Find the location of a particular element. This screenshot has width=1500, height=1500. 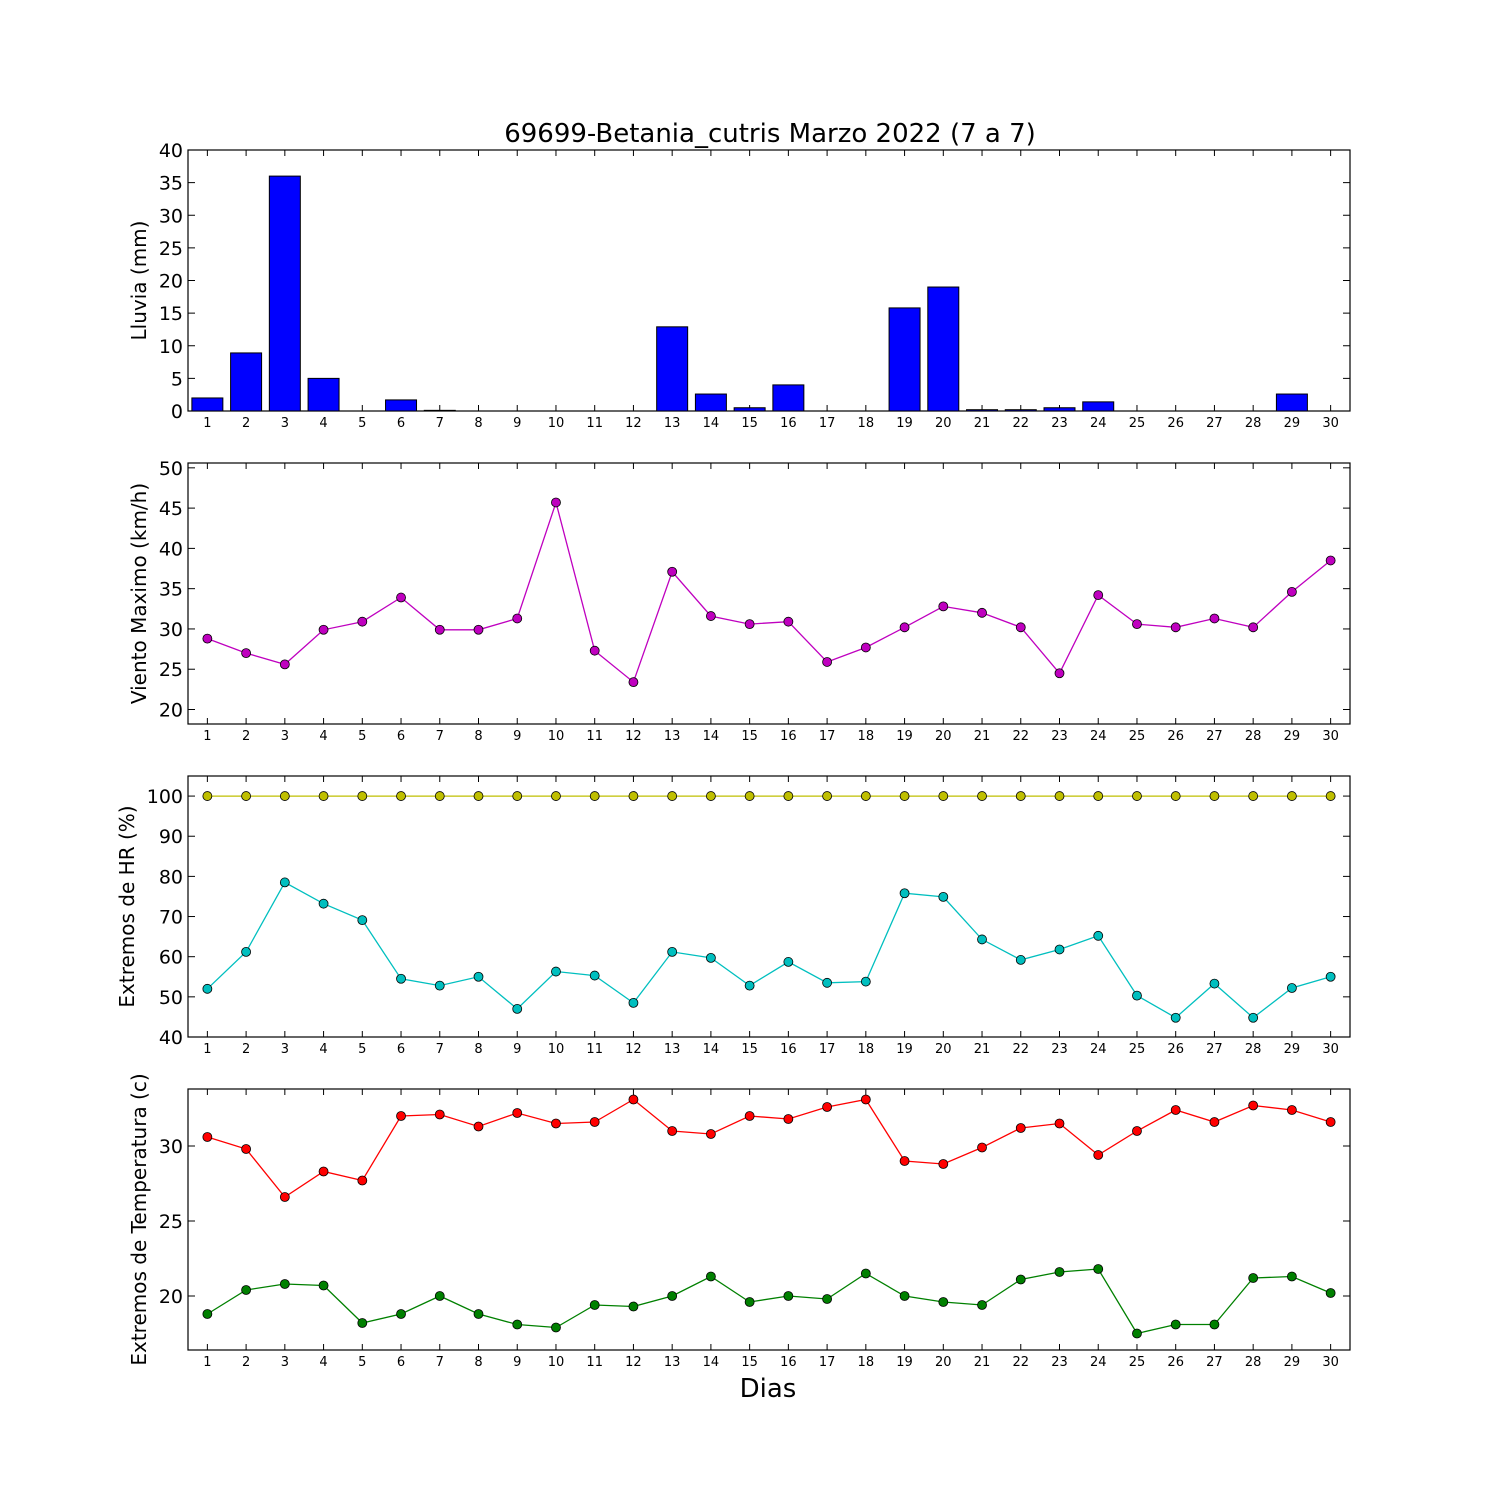

y-tick-label: 15 is located at coordinates (171, 314).